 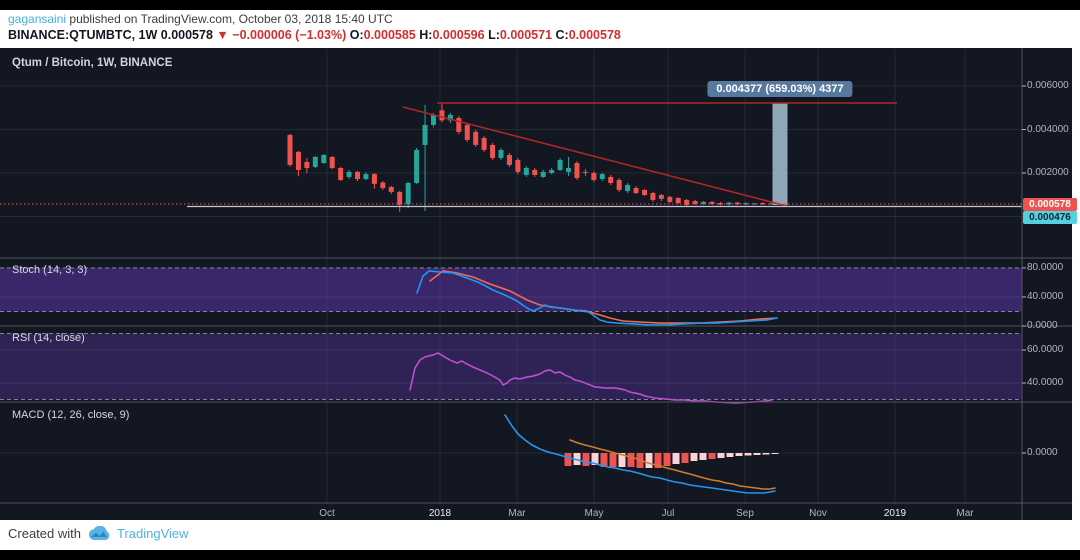 What do you see at coordinates (540, 5) in the screenshot?
I see `top-black-bar` at bounding box center [540, 5].